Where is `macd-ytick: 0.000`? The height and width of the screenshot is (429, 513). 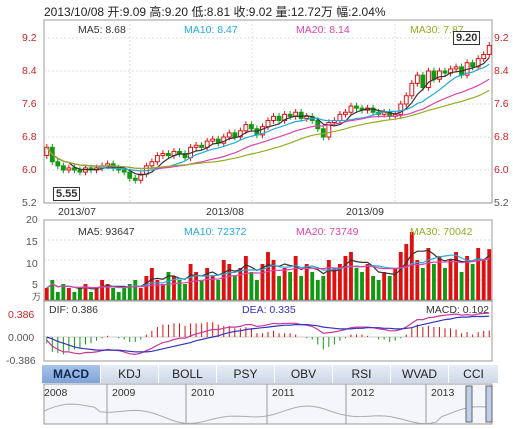
macd-ytick: 0.000 is located at coordinates (21, 338).